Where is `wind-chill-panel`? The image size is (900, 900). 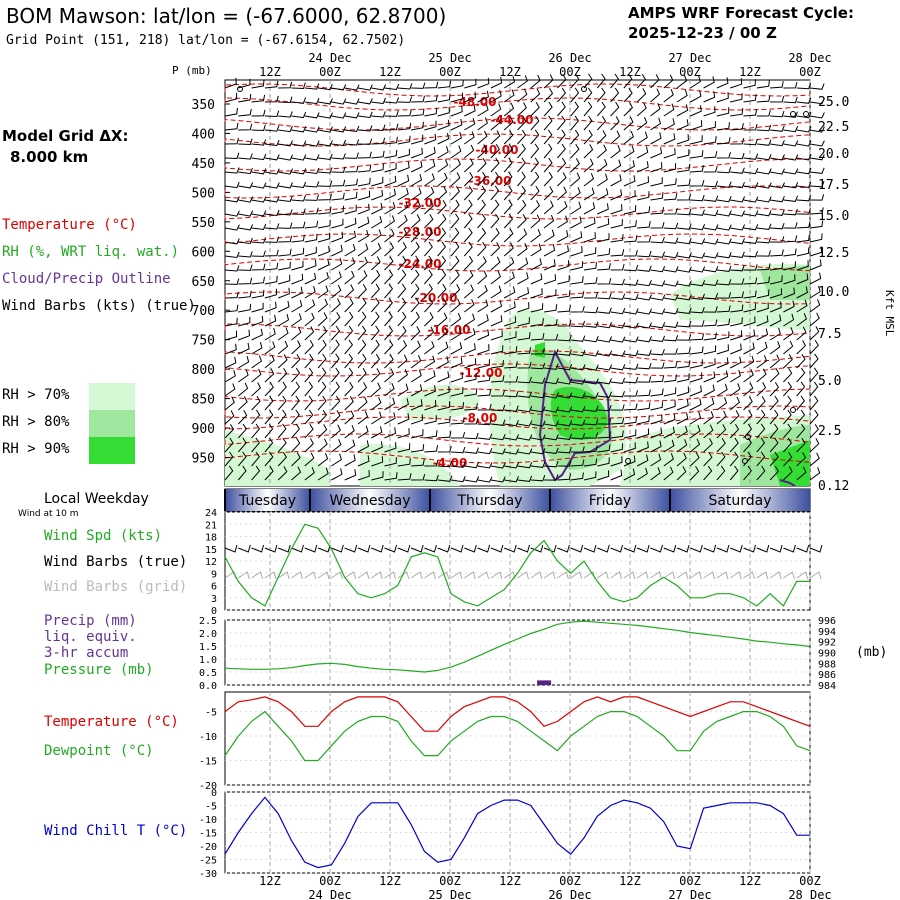 wind-chill-panel is located at coordinates (517, 832).